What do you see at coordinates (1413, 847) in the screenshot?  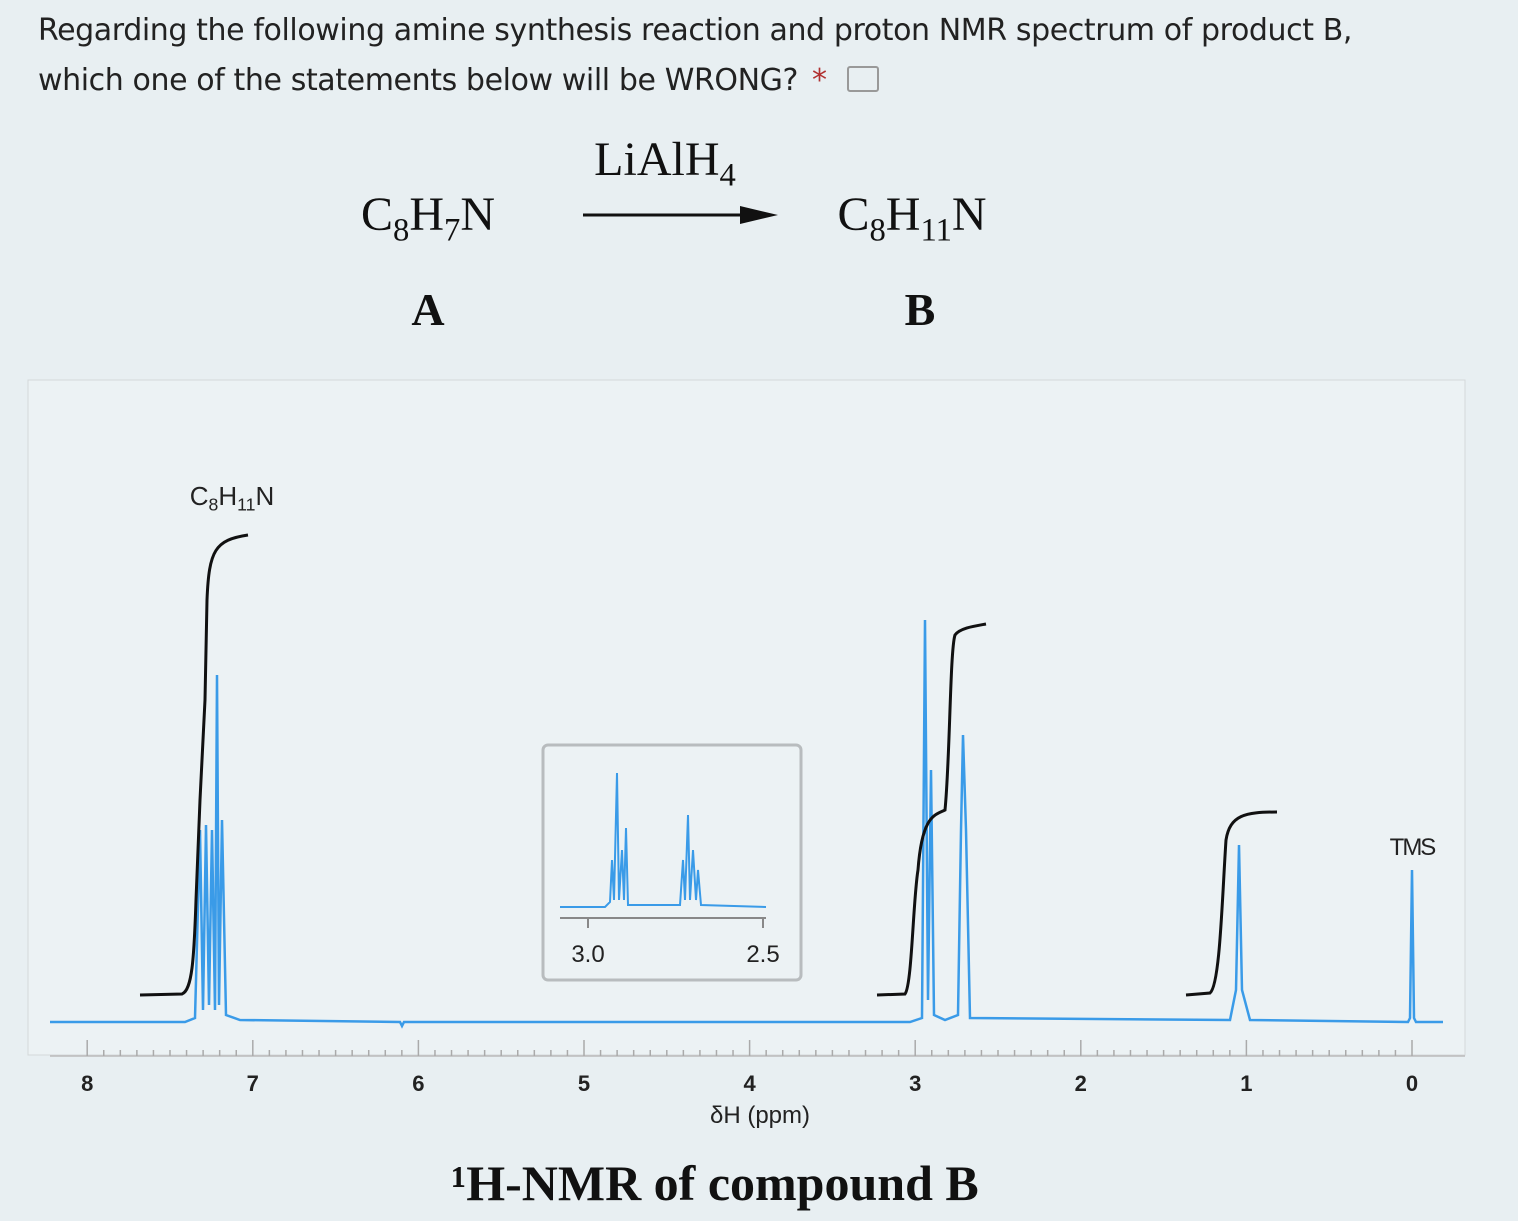 I see `tms-label: TMS` at bounding box center [1413, 847].